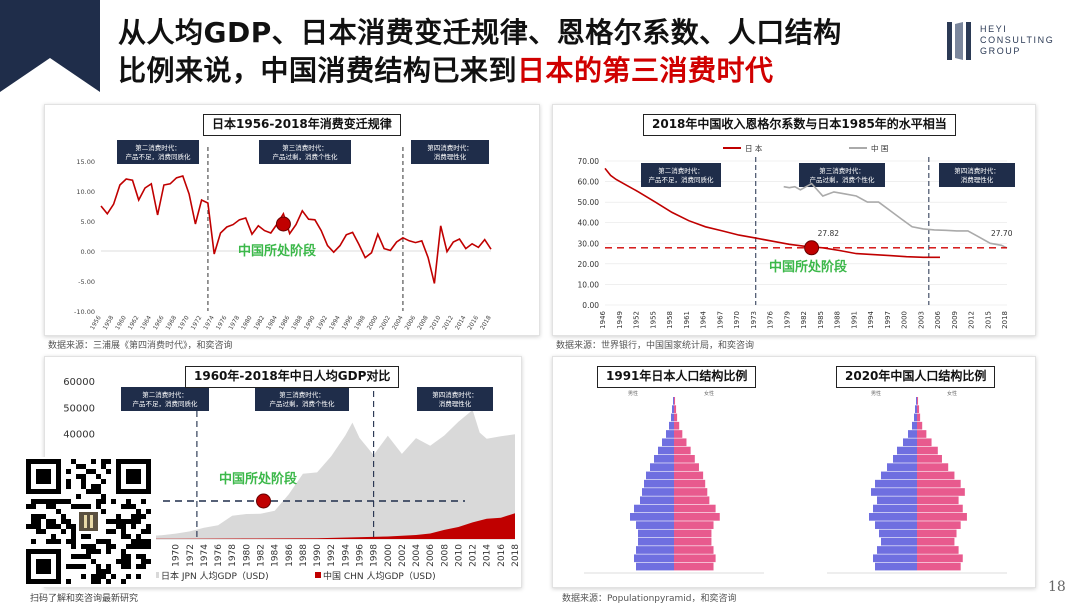 Image resolution: width=1080 pixels, height=607 pixels. Describe the element at coordinates (871, 319) in the screenshot. I see `x-tick-label: 1994` at that location.